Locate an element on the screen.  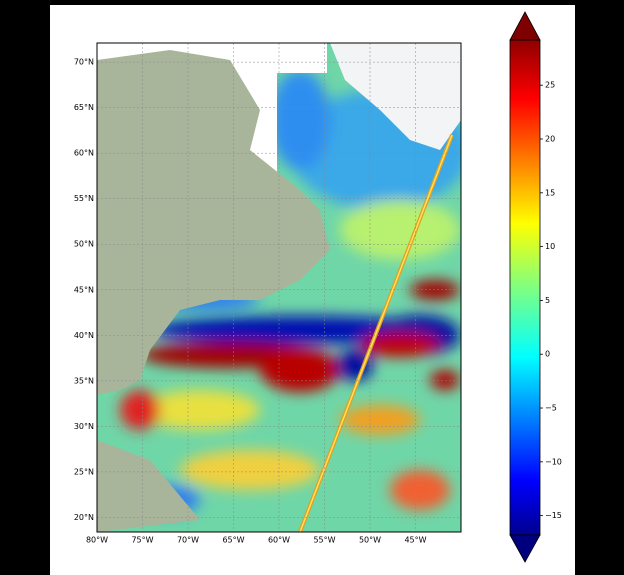
colorbar-tick-label: 0 is located at coordinates (547, 354).